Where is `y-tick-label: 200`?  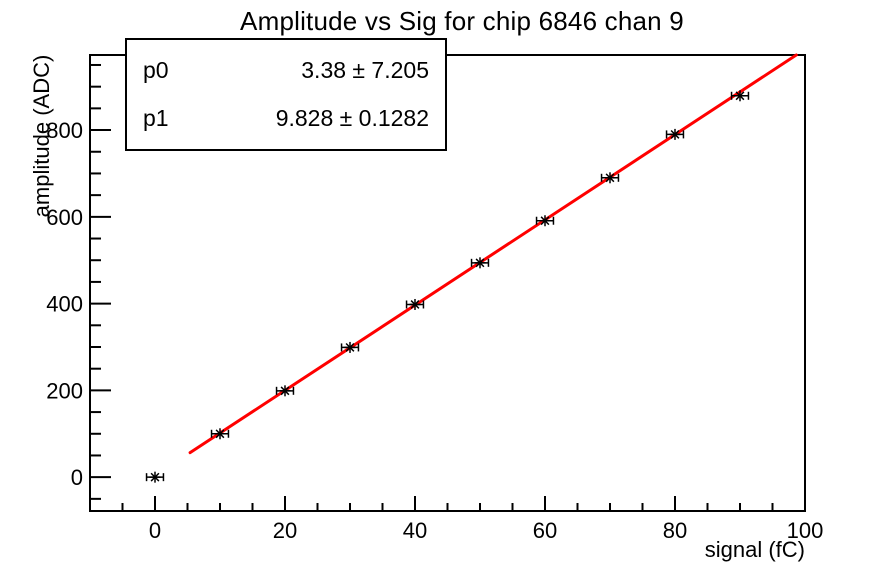 y-tick-label: 200 is located at coordinates (64, 390).